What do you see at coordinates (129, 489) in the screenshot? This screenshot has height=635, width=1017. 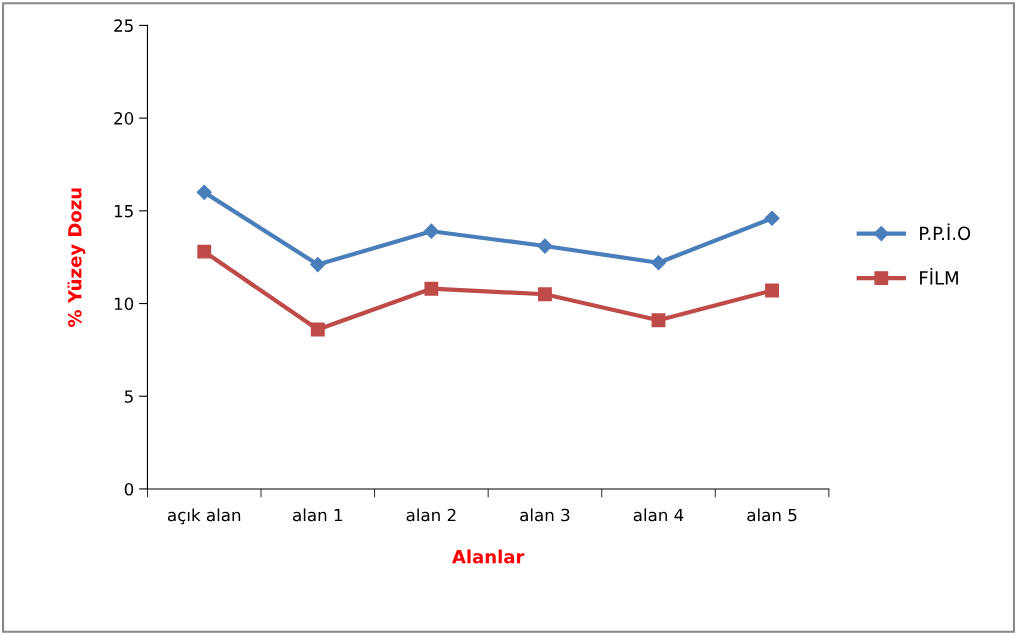 I see `y-tick-label: 0` at bounding box center [129, 489].